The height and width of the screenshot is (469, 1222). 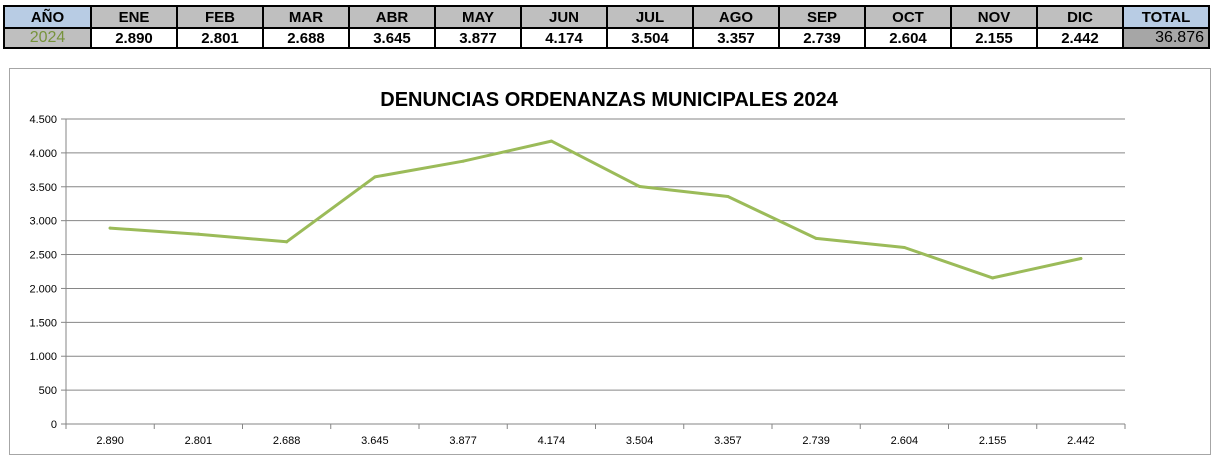 What do you see at coordinates (822, 38) in the screenshot?
I see `month-value-cell: 2.739` at bounding box center [822, 38].